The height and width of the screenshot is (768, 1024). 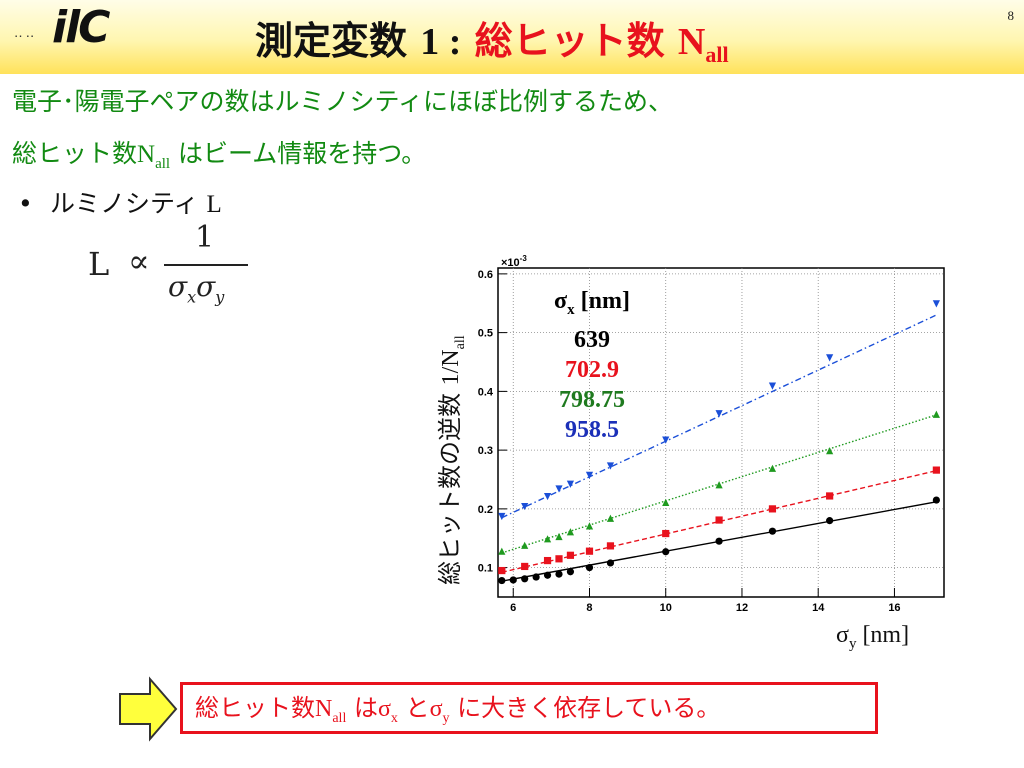 What do you see at coordinates (592, 429) in the screenshot?
I see `legend-entry-958-5: 958.5` at bounding box center [592, 429].